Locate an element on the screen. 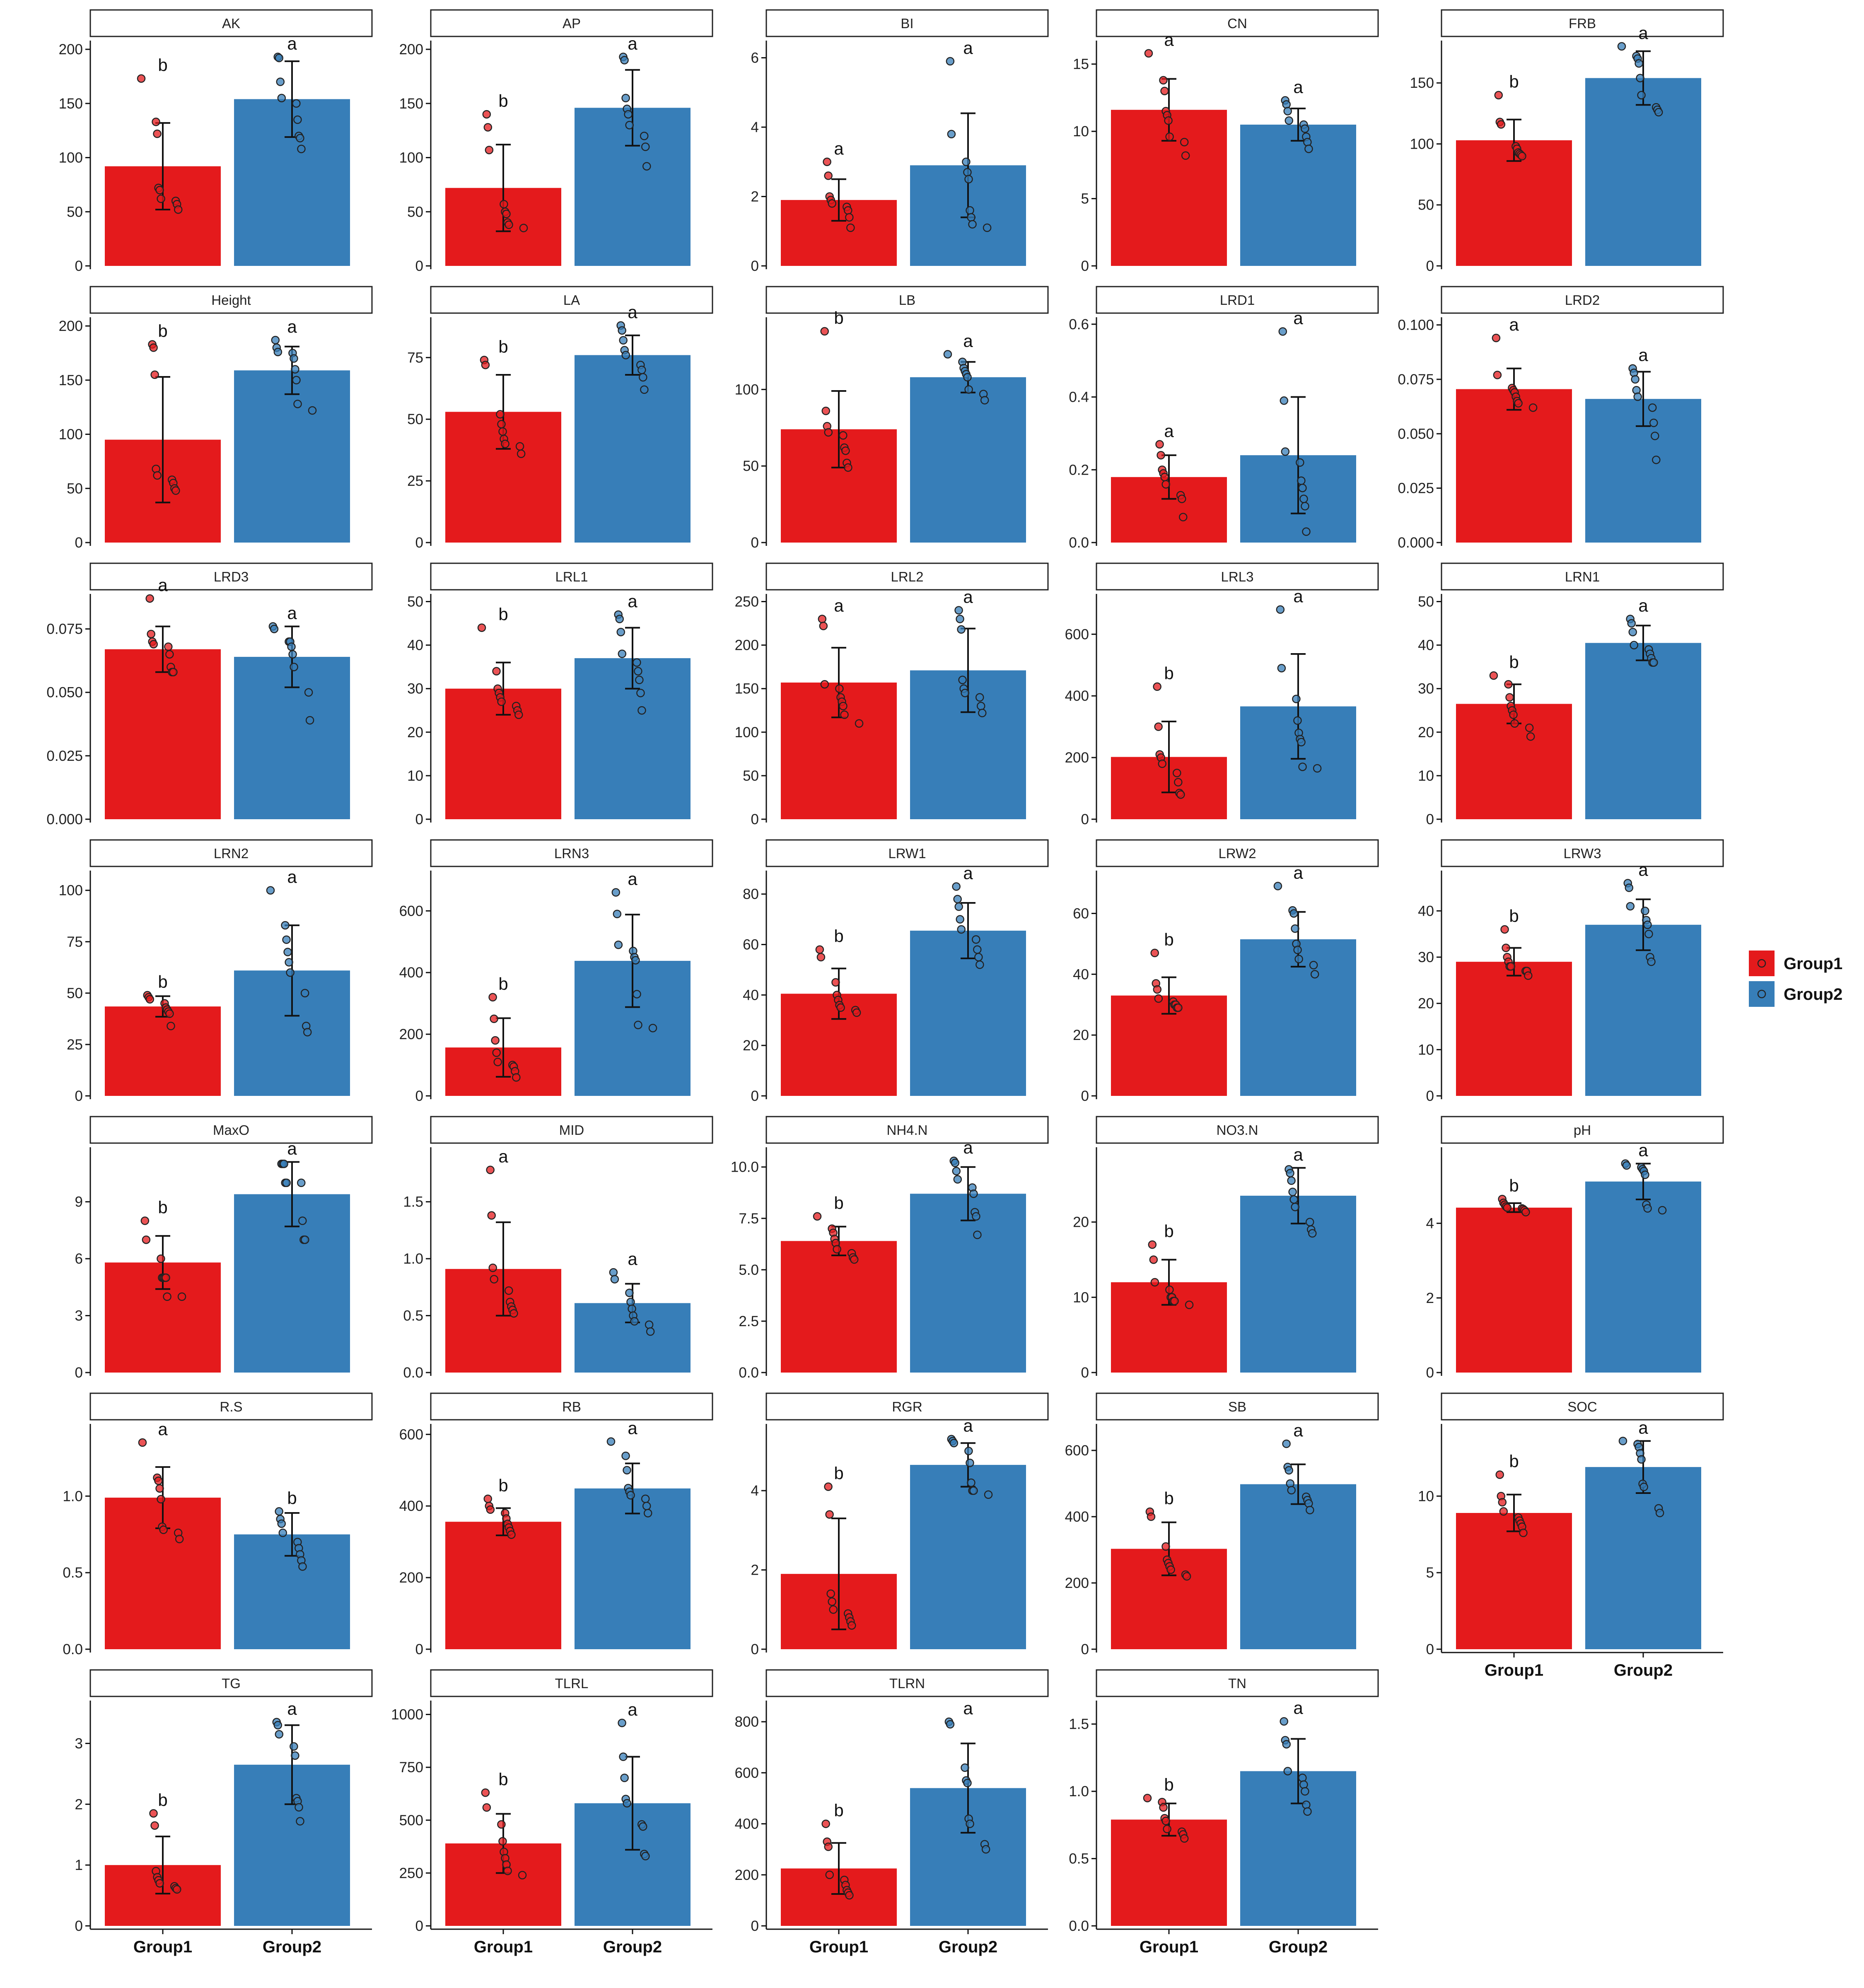 This screenshot has height=1988, width=1864. facet-panel-lrd1: LRD1 0.0 0.2 0.4 0.6 a a is located at coordinates (1224, 418).